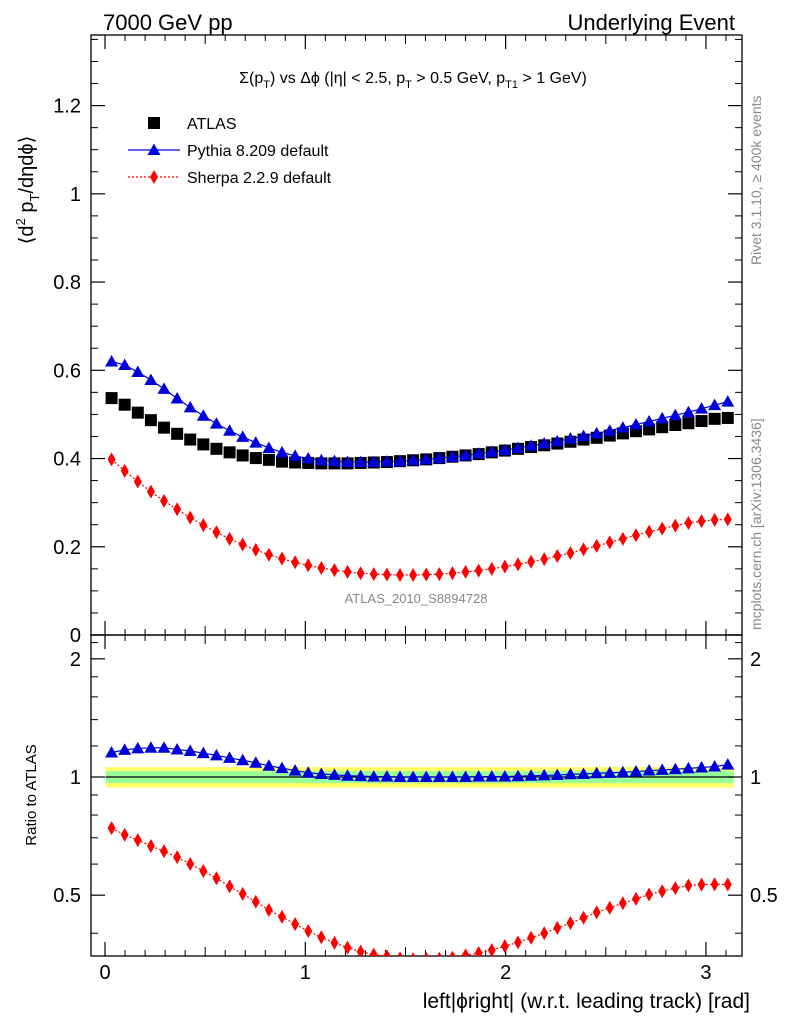 The image size is (786, 1024). I want to click on legend-marker-atlas, so click(154, 123).